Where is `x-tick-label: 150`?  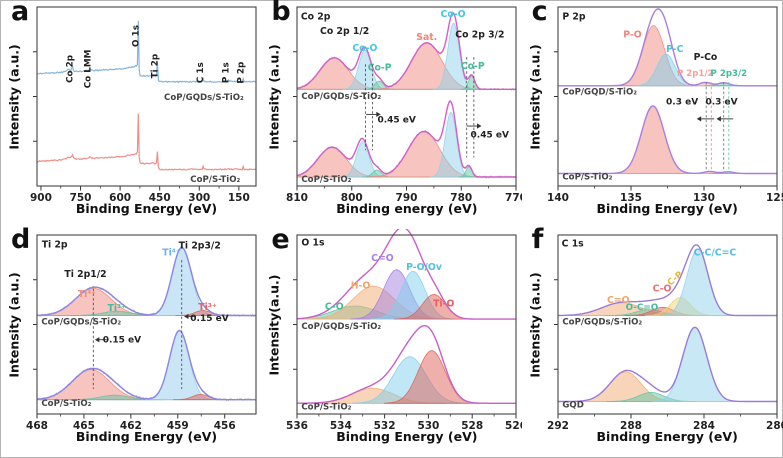
x-tick-label: 150 is located at coordinates (239, 198).